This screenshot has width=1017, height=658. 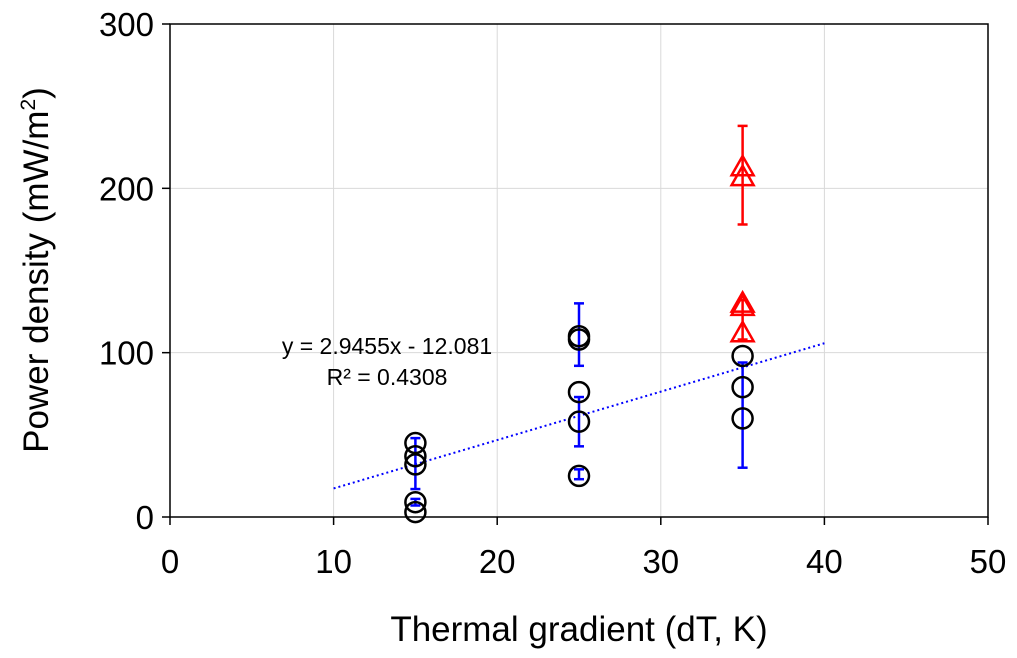 I want to click on y-axis-title: Power density (mW/m2), so click(x=36, y=270).